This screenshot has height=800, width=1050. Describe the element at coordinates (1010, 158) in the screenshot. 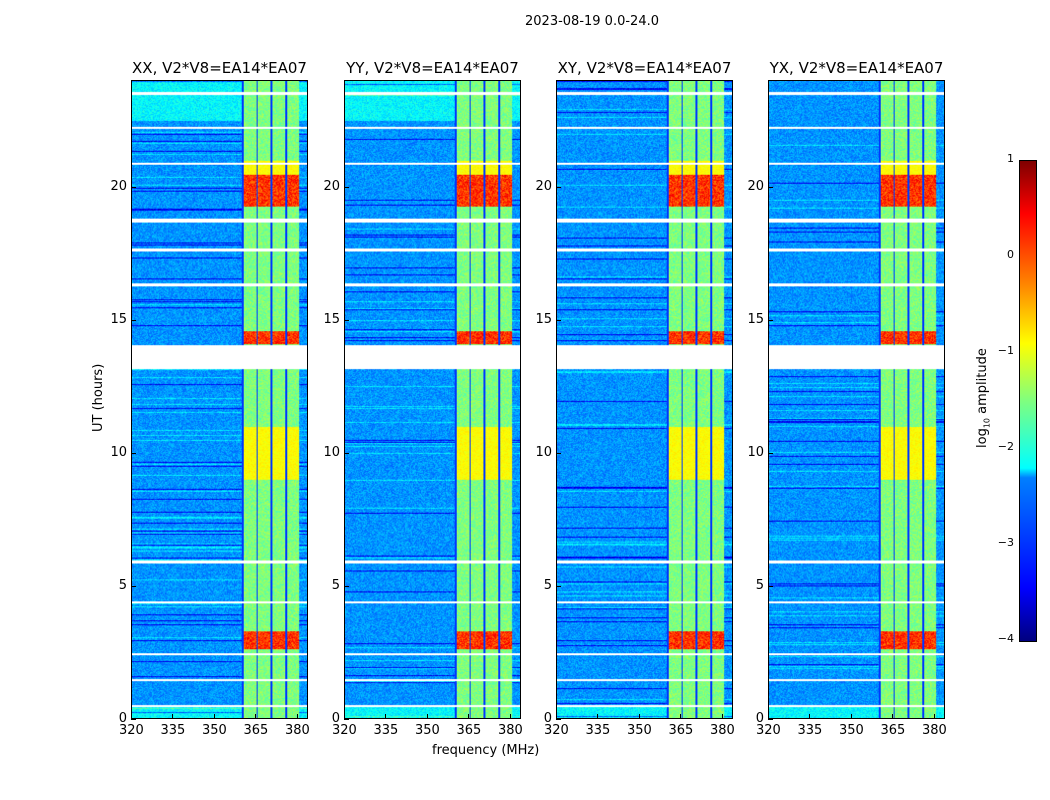

I see `colorbar-tick-label: 1` at that location.